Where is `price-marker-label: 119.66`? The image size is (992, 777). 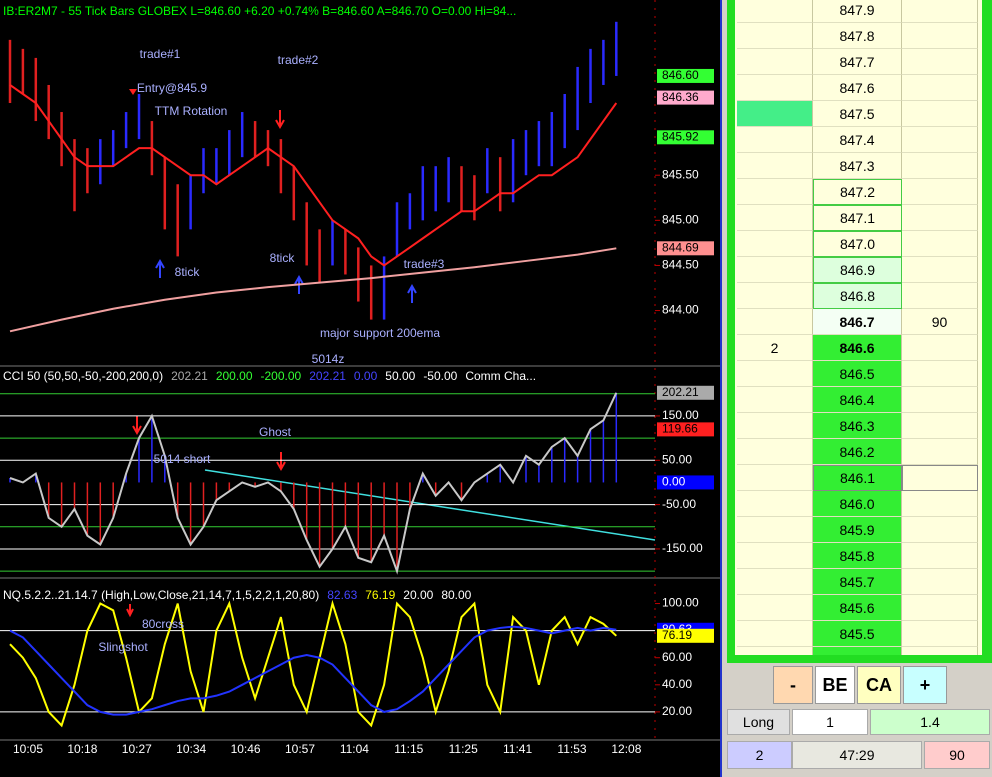
price-marker-label: 119.66 is located at coordinates (680, 429).